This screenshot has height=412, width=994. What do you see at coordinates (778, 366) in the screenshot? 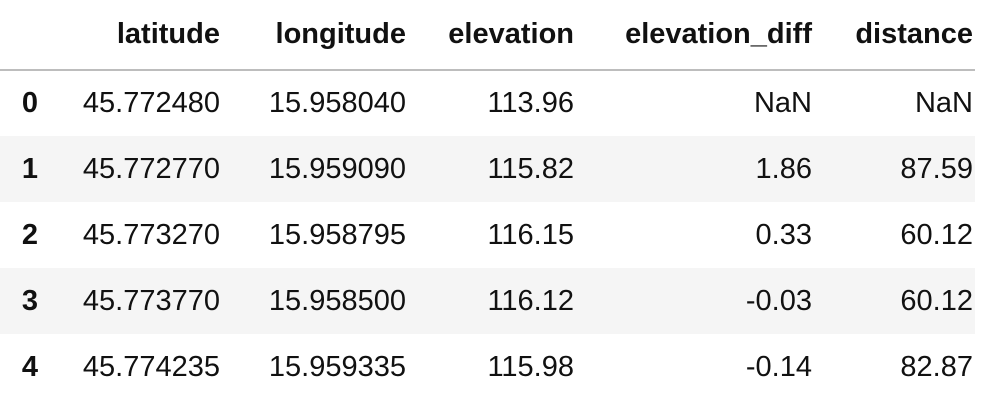
I see `cell-elevation-diff: -0.14` at bounding box center [778, 366].